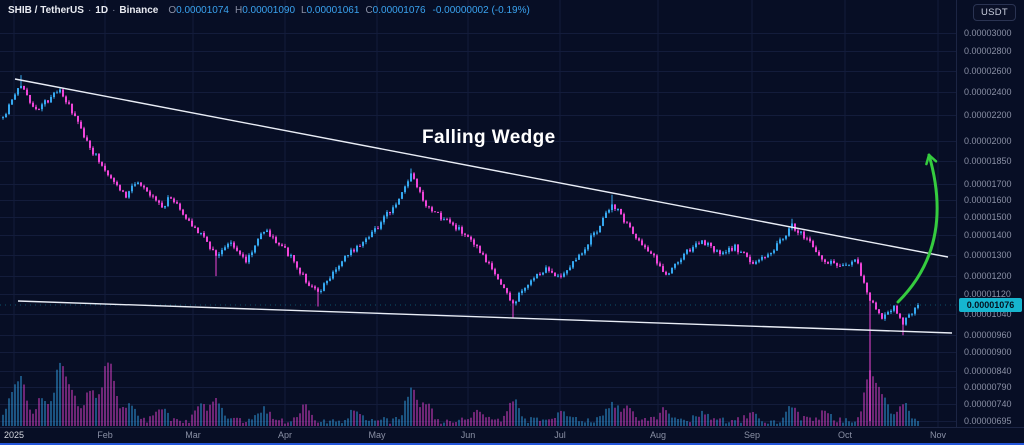  Describe the element at coordinates (369, 10) in the screenshot. I see `close-label: C` at that location.